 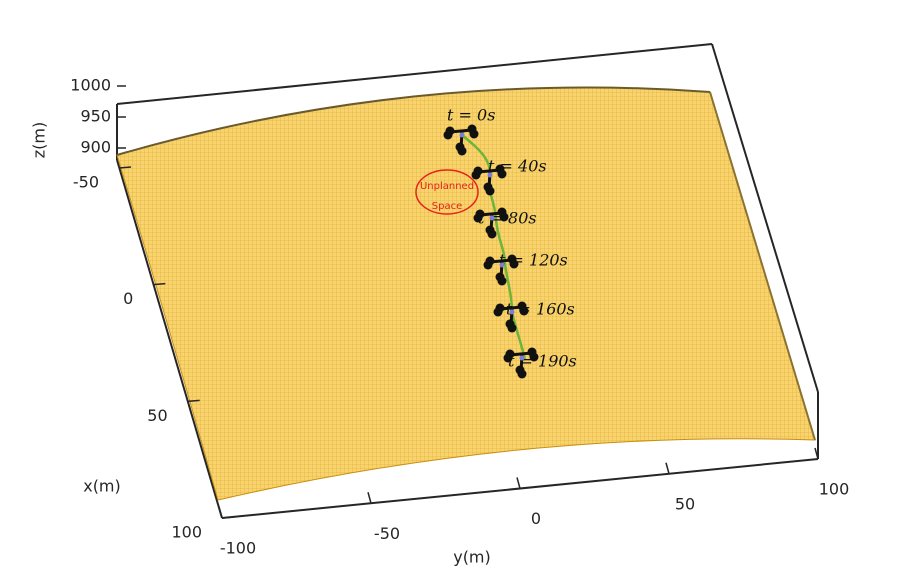 I want to click on y-tick-label: -50, so click(x=387, y=533).